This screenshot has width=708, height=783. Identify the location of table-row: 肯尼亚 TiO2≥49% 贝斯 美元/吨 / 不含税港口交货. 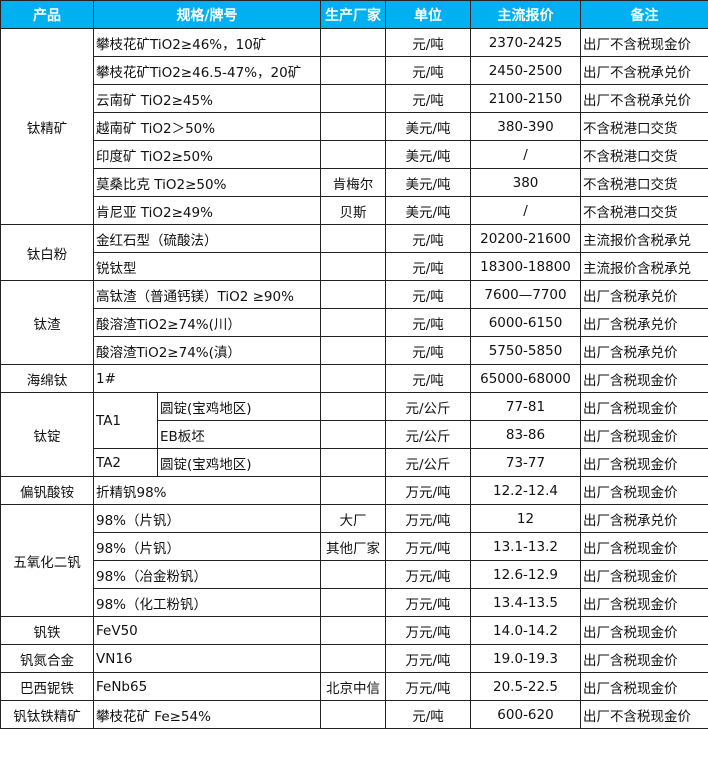
(354, 210).